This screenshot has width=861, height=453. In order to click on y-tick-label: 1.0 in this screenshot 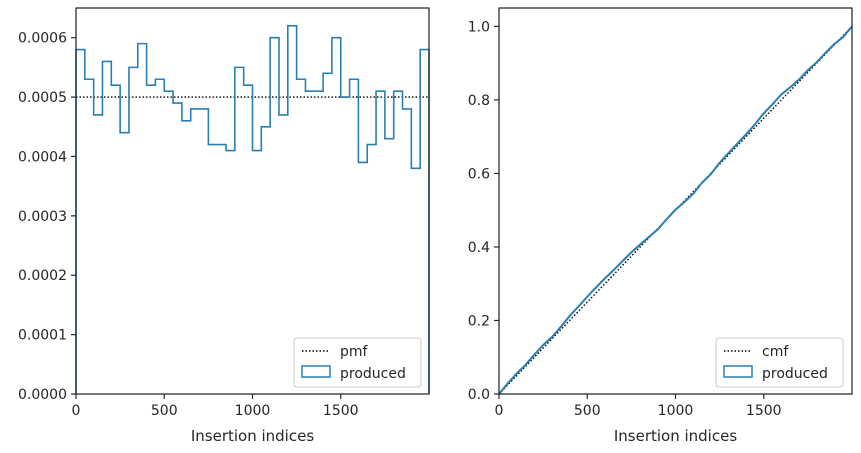, I will do `click(479, 27)`.